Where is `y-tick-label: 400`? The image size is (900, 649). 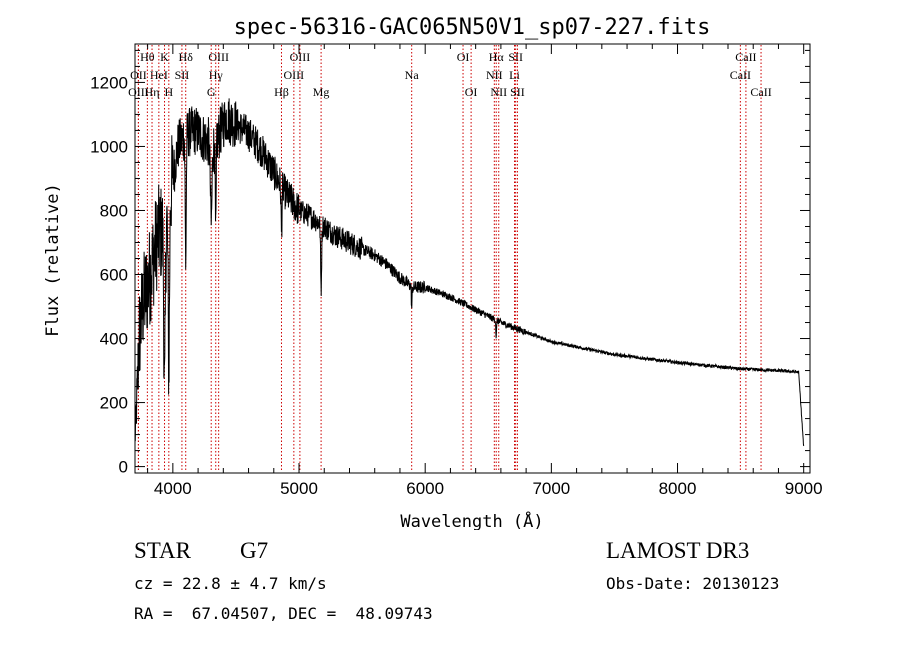
y-tick-label: 400 is located at coordinates (114, 339).